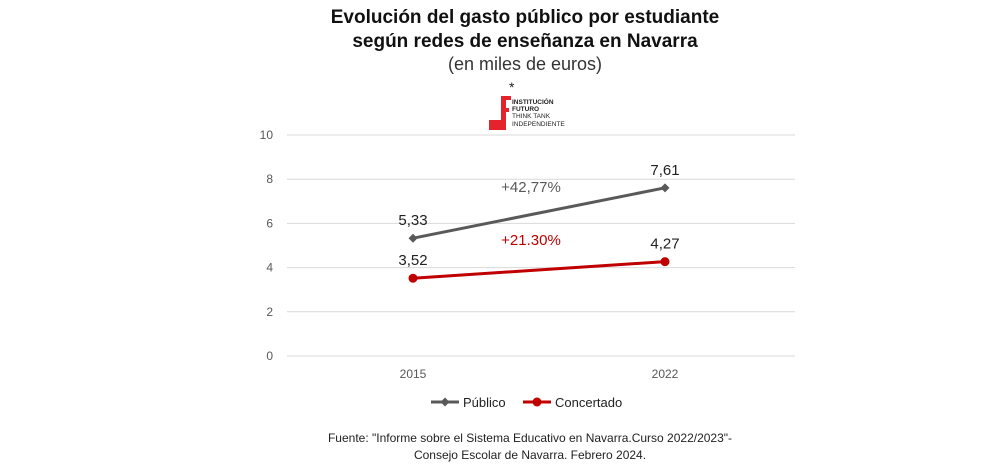 The height and width of the screenshot is (470, 999). Describe the element at coordinates (526, 110) in the screenshot. I see `logo-text-line-2: FUTURO` at that location.